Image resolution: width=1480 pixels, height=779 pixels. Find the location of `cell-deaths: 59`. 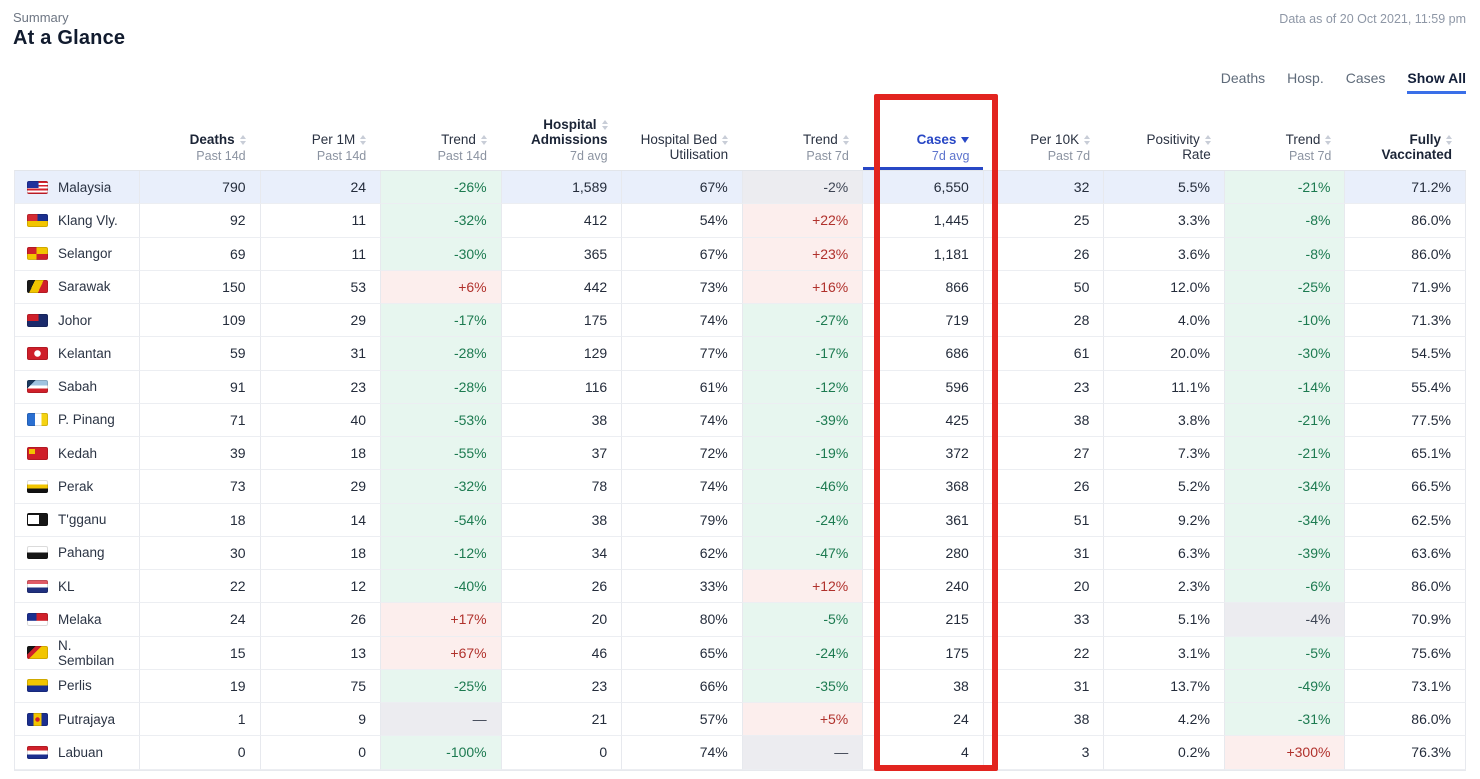

cell-deaths: 59 is located at coordinates (200, 354).